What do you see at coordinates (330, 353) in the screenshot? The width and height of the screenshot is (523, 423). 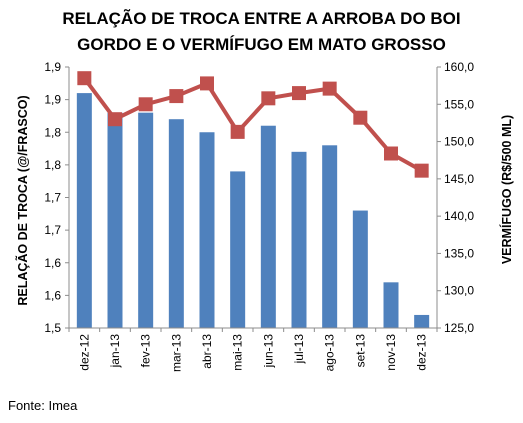 I see `x-tick-label-ago-13: ago-13` at bounding box center [330, 353].